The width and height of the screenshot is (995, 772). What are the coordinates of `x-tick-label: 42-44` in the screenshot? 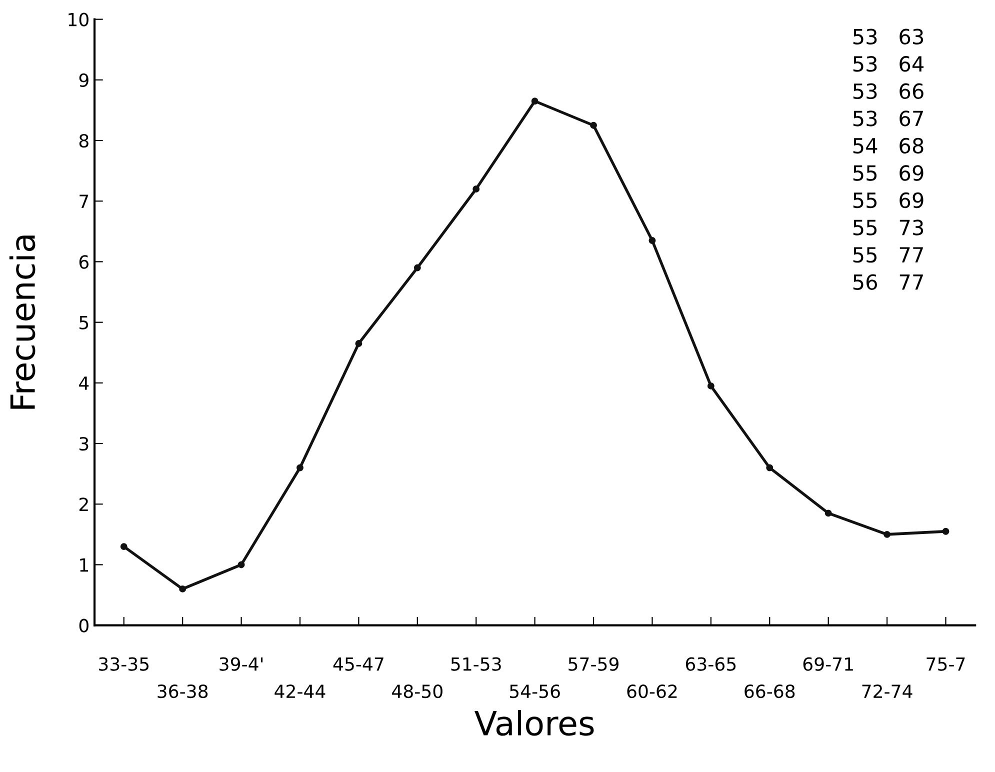 It's located at (300, 691).